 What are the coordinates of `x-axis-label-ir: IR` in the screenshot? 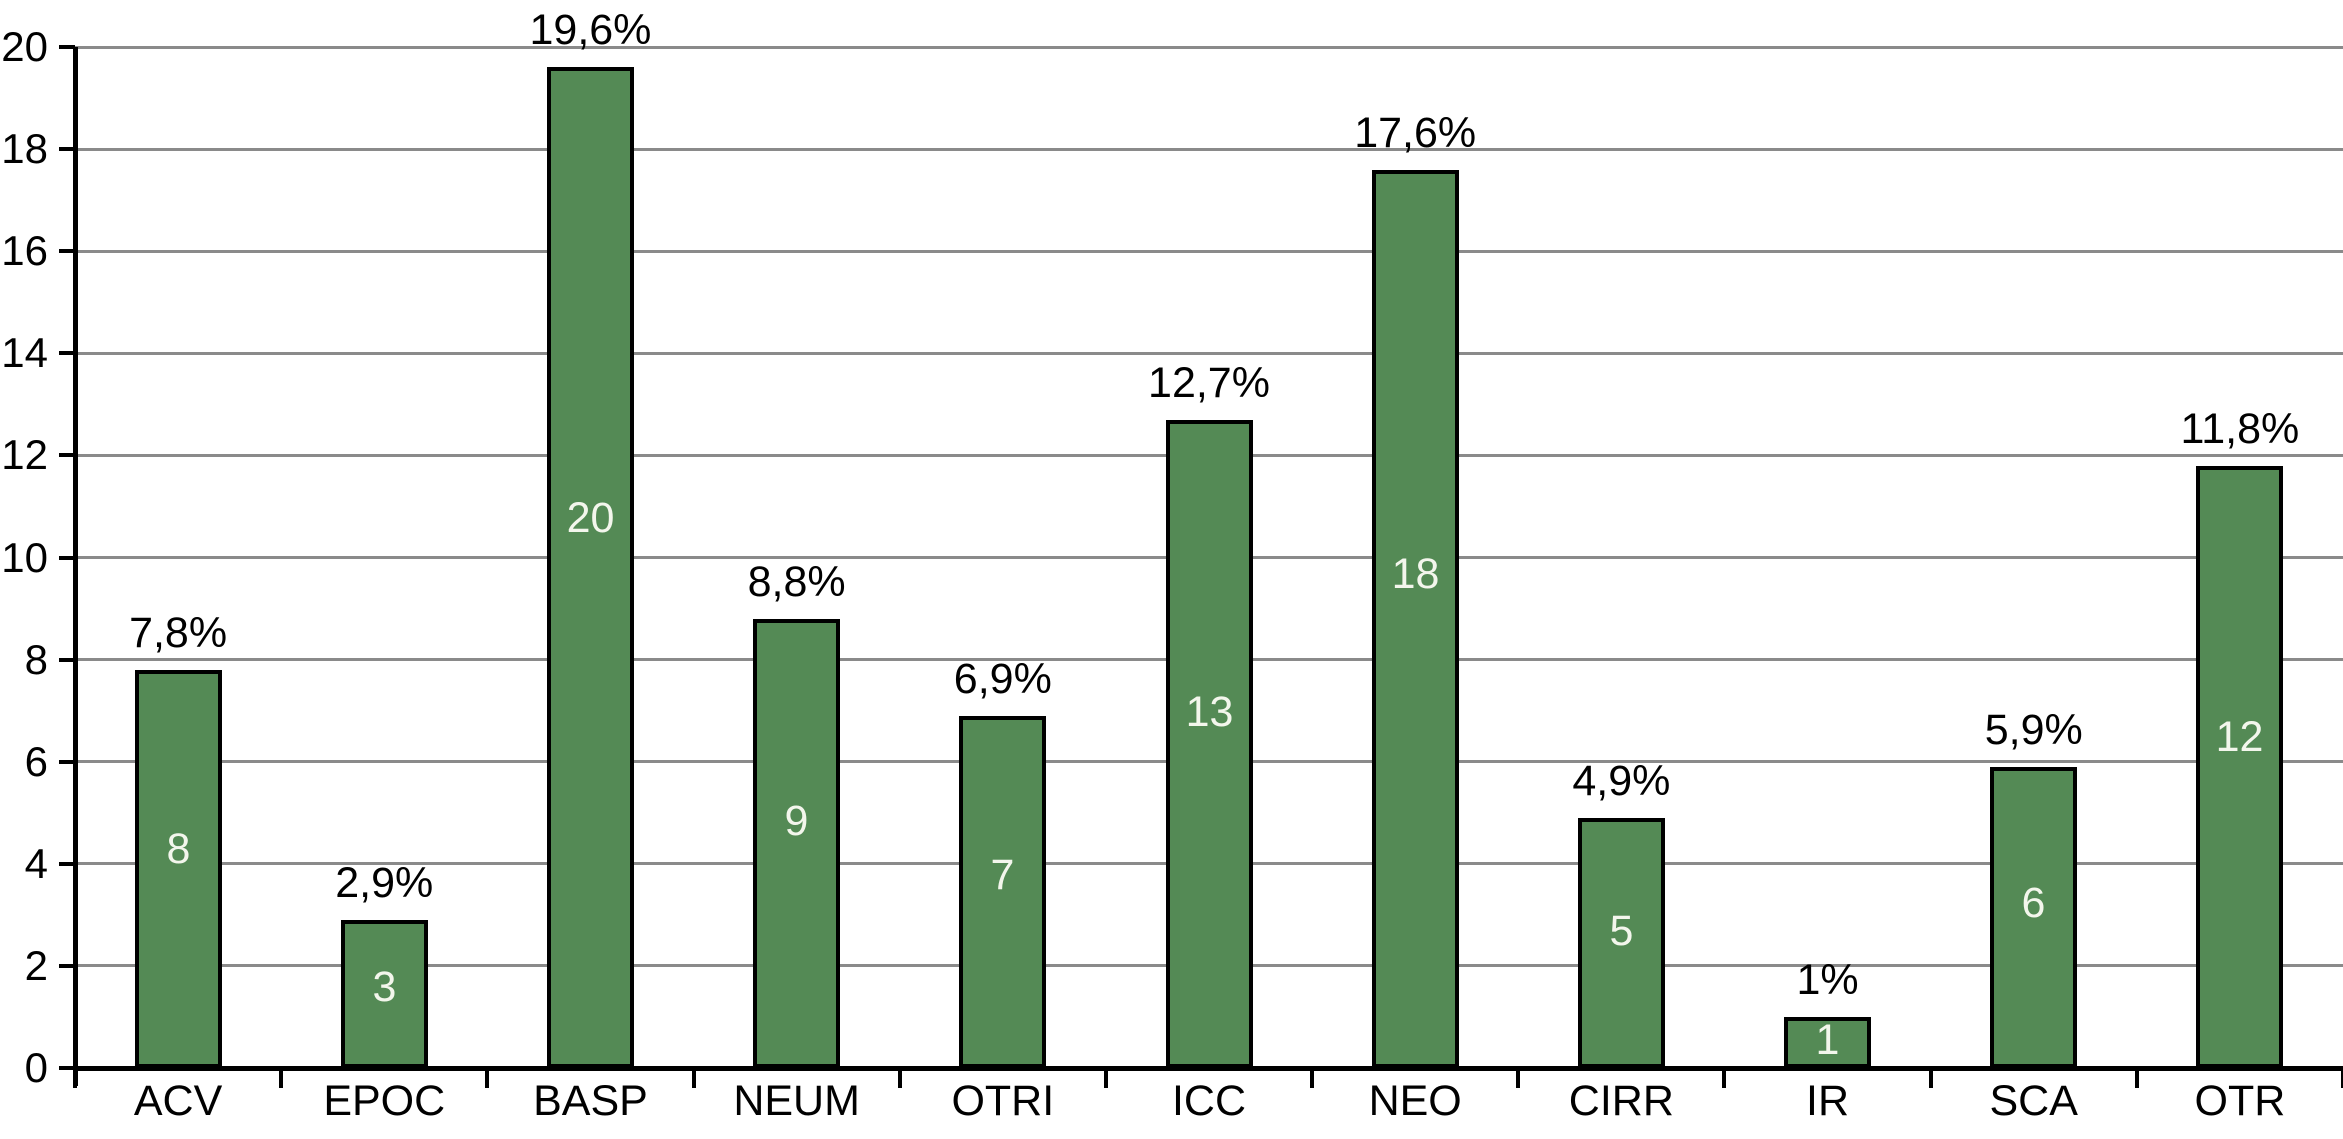 It's located at (1828, 1101).